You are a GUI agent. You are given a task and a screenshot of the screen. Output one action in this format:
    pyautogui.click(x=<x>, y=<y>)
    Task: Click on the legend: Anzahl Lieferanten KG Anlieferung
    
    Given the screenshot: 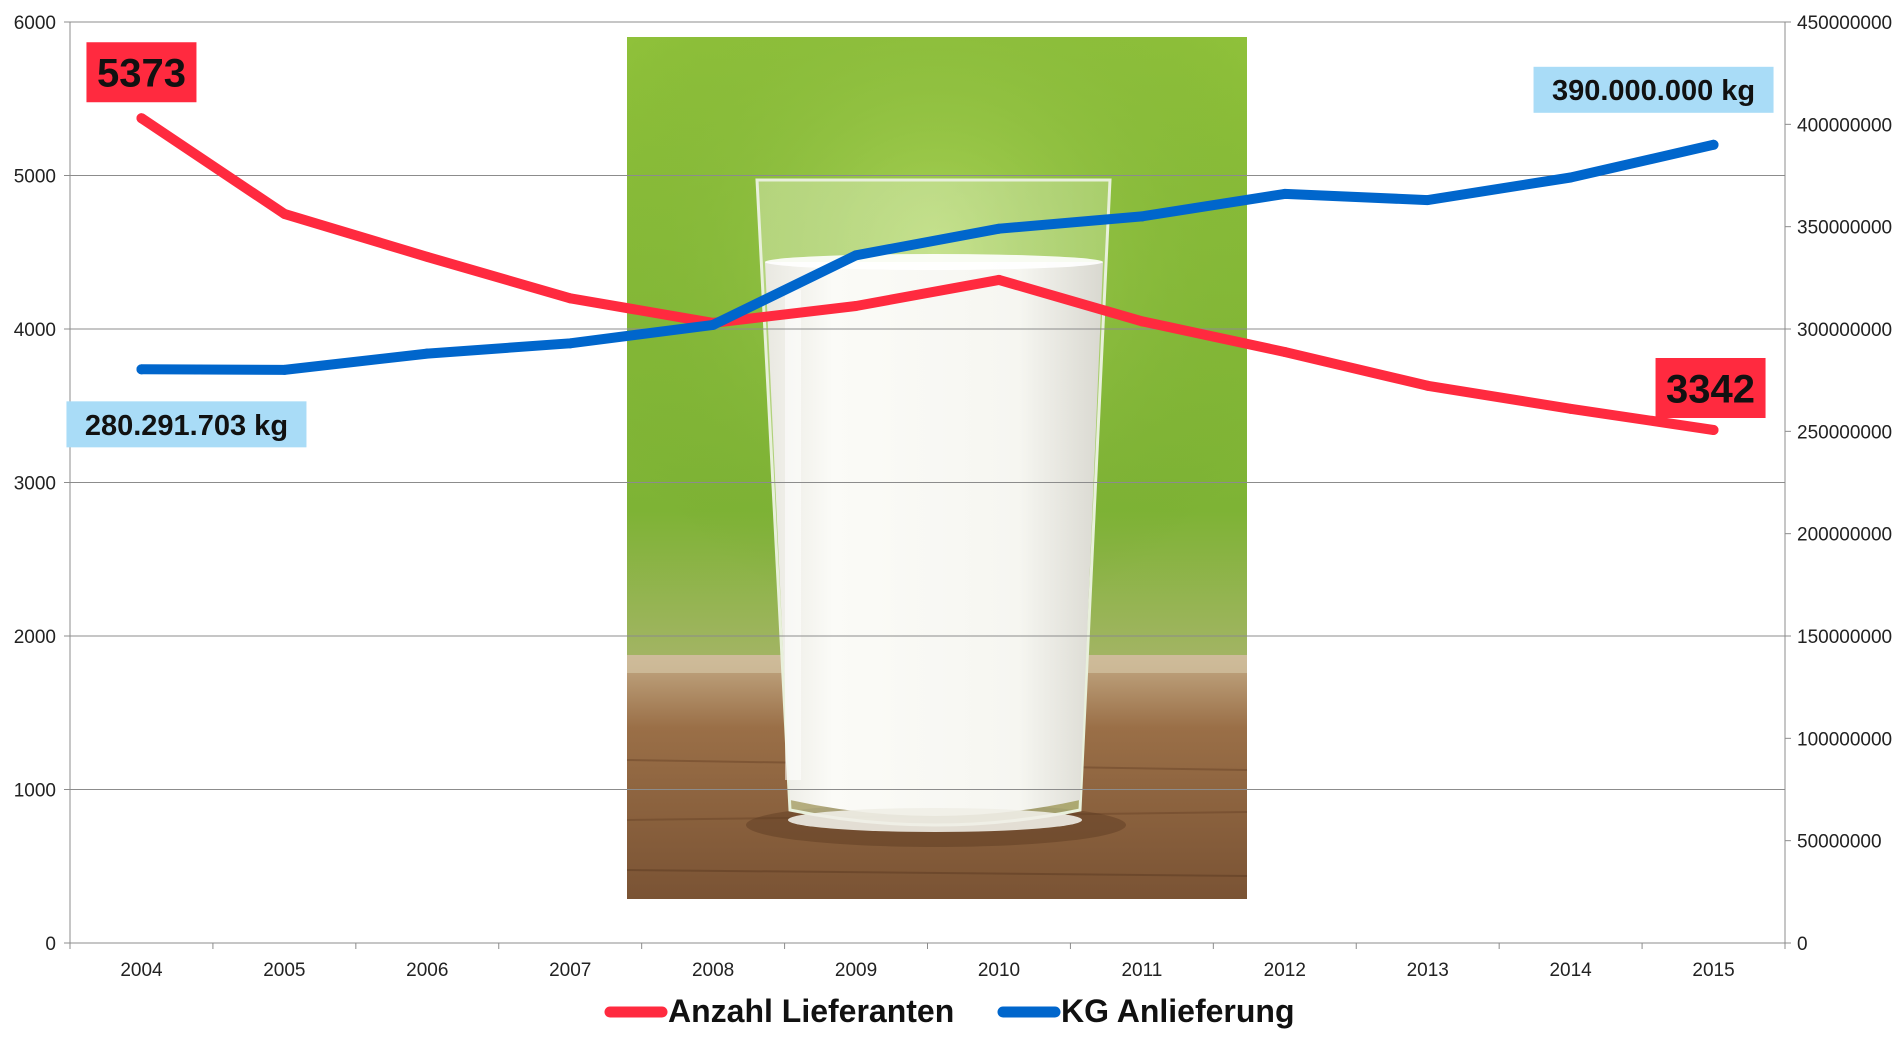 What is the action you would take?
    pyautogui.click(x=949, y=1011)
    